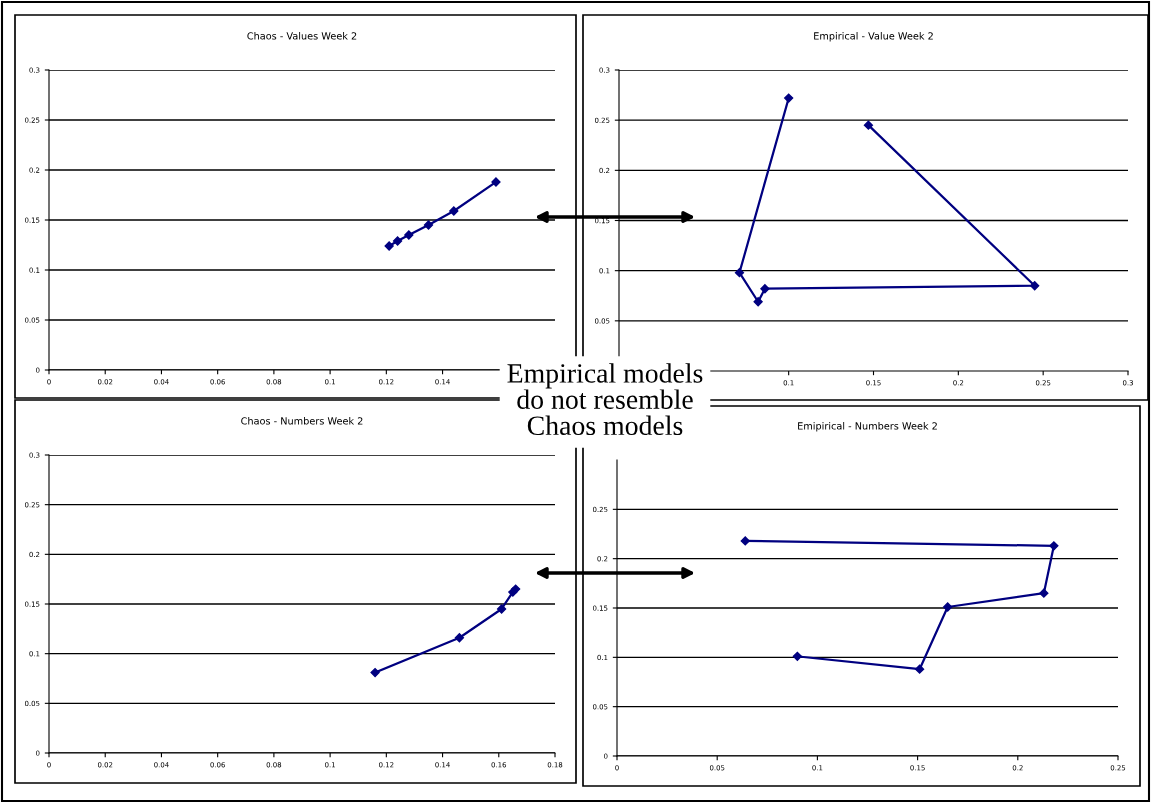 The width and height of the screenshot is (1151, 803). What do you see at coordinates (302, 421) in the screenshot?
I see `chart-title: Chaos - Numbers Week 2` at bounding box center [302, 421].